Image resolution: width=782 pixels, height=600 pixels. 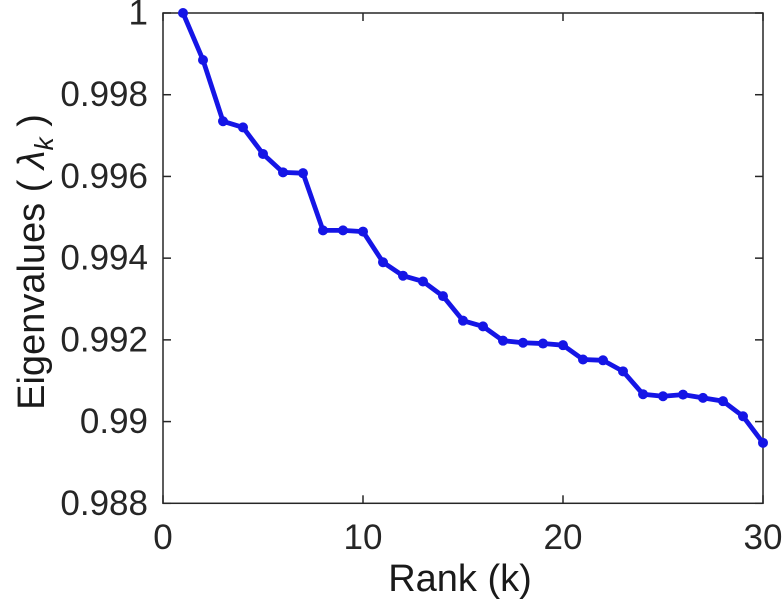 What do you see at coordinates (104, 176) in the screenshot?
I see `y-tick-label: 0.996` at bounding box center [104, 176].